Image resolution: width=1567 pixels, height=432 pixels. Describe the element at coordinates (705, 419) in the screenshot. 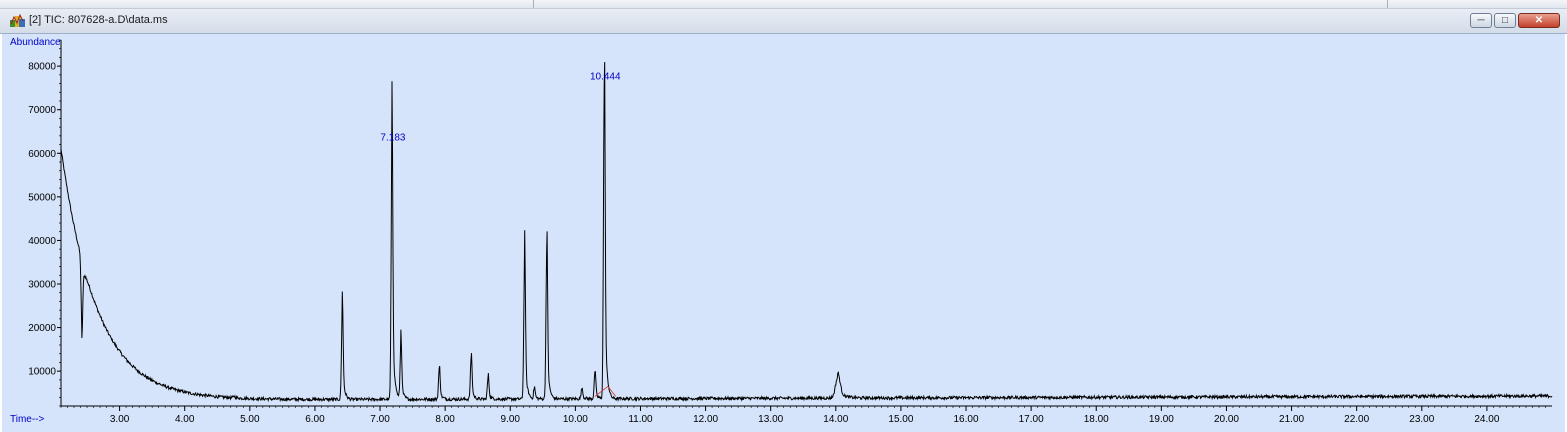

I see `x-tick-label: 12.00` at that location.